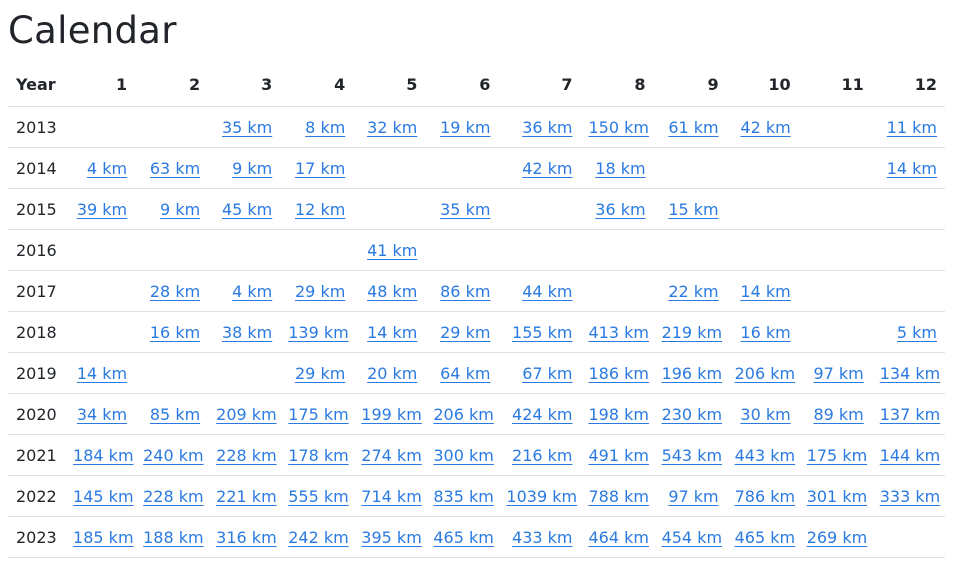 Image resolution: width=958 pixels, height=565 pixels. I want to click on month-distance-link: 240 km, so click(173, 455).